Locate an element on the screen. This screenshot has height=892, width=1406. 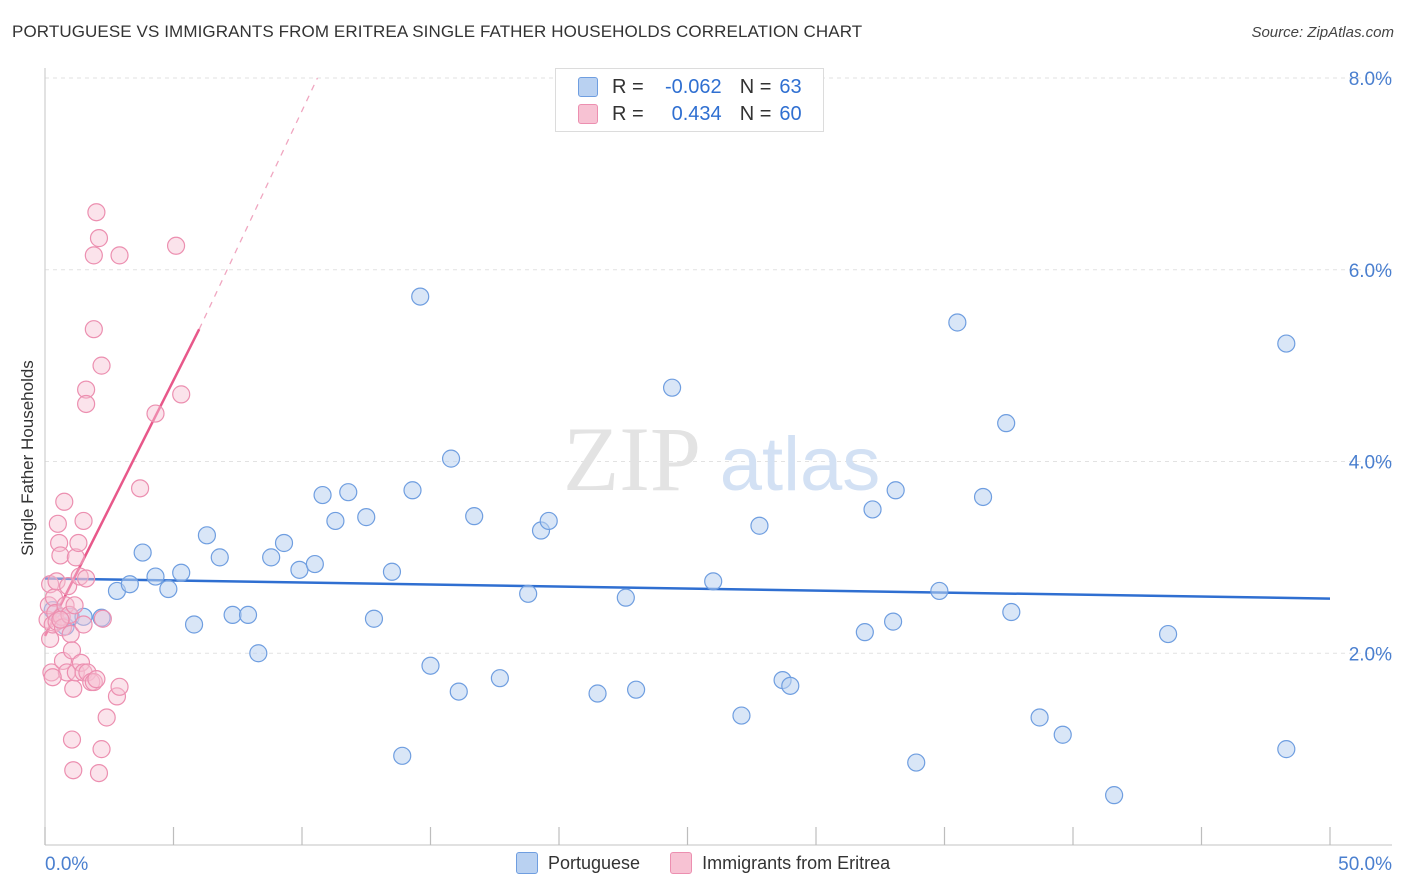
watermark: ZIP atlas is located at coordinates (721, 459).